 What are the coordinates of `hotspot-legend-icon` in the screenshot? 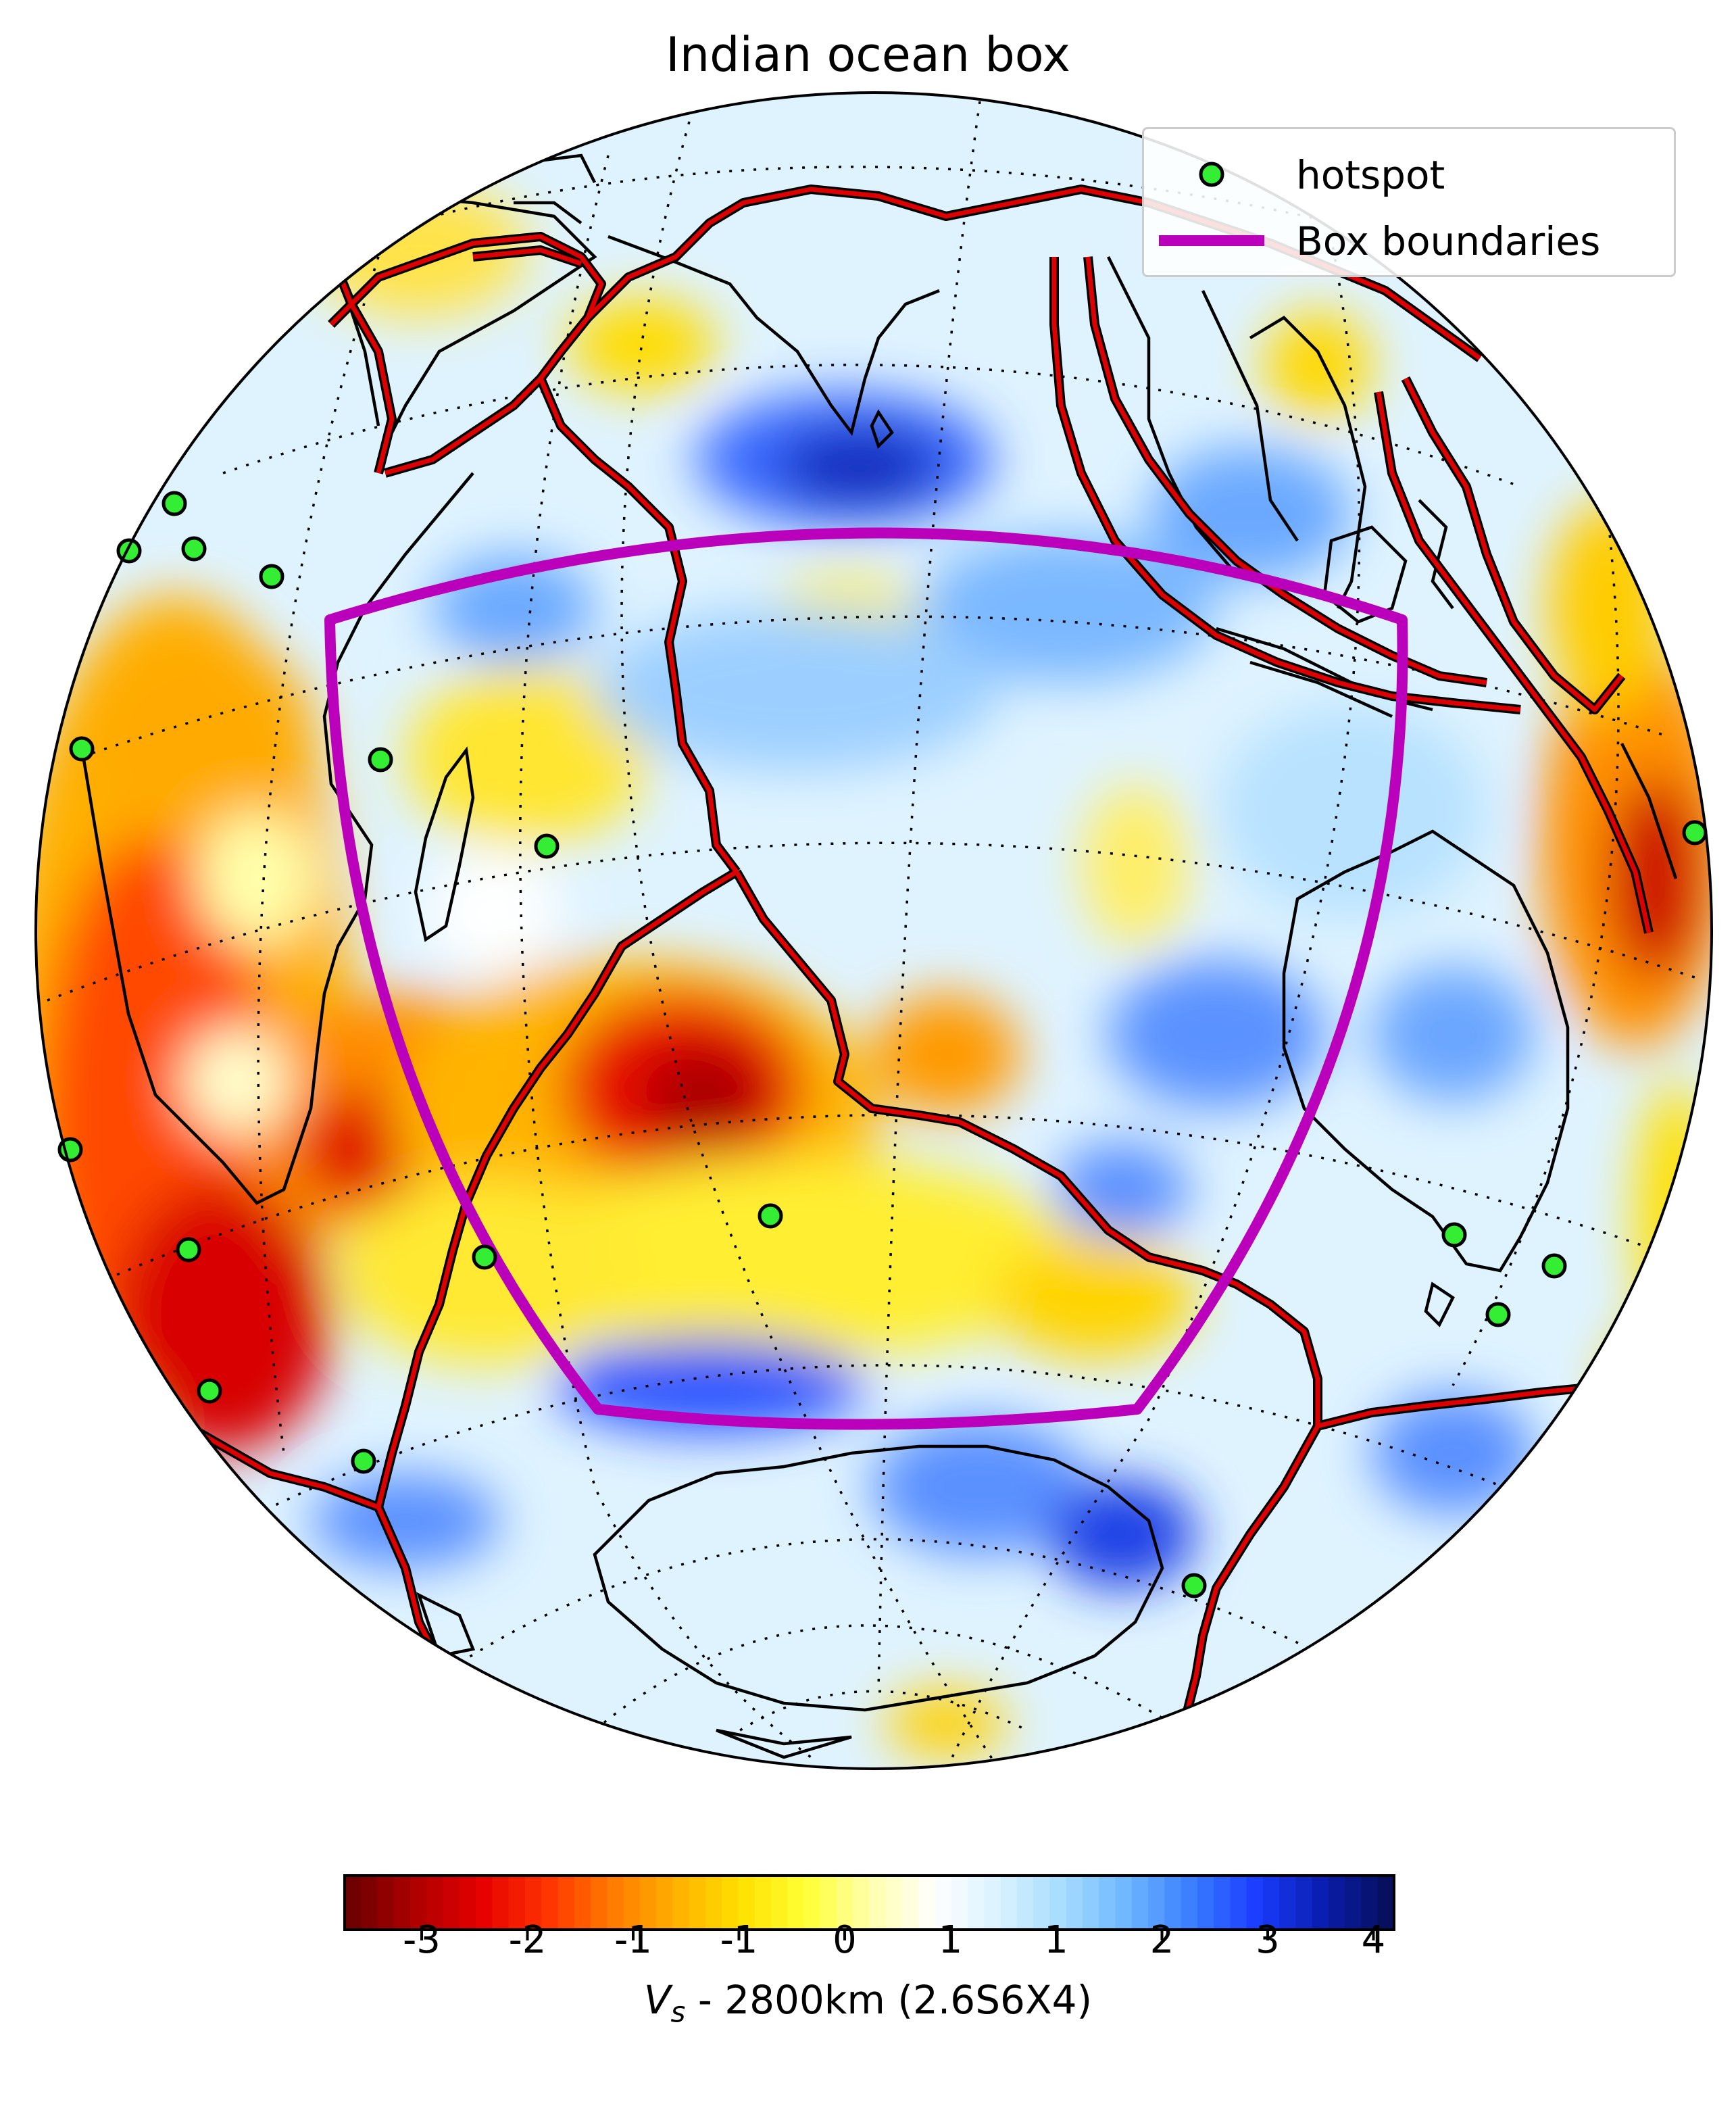 It's located at (1211, 174).